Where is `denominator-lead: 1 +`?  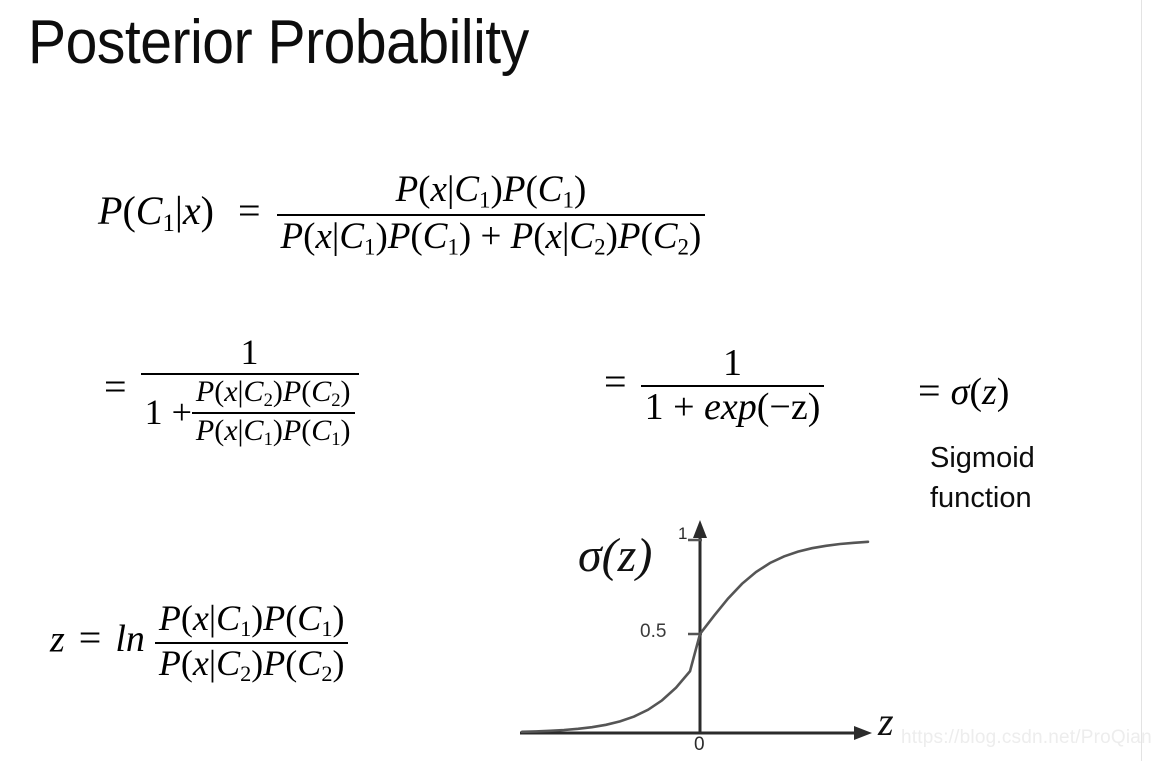
denominator-lead: 1 + is located at coordinates (168, 411).